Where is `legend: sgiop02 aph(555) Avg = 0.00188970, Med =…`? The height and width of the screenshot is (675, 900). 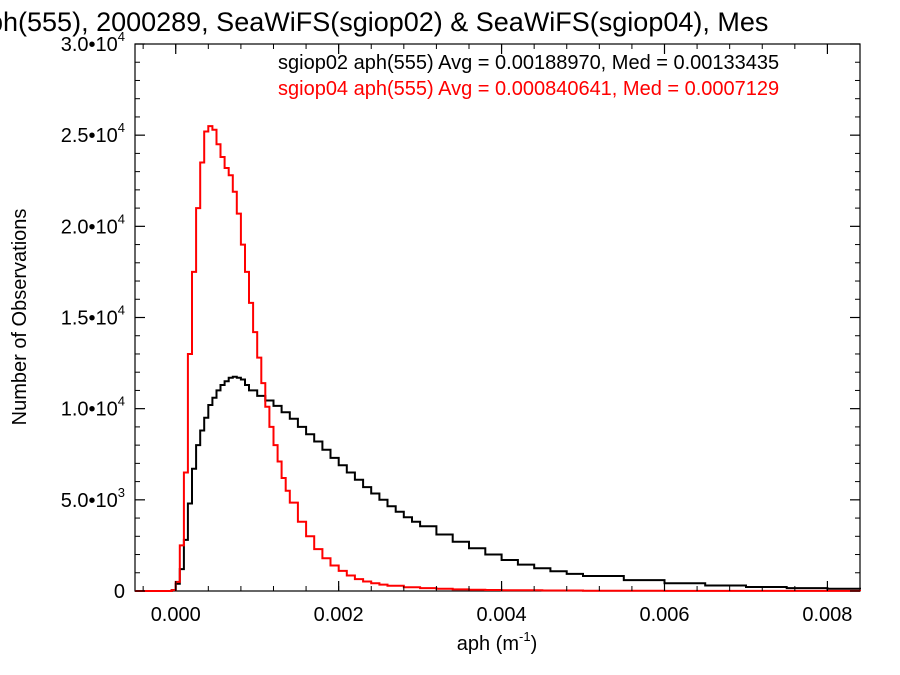
legend: sgiop02 aph(555) Avg = 0.00188970, Med =… is located at coordinates (528, 76).